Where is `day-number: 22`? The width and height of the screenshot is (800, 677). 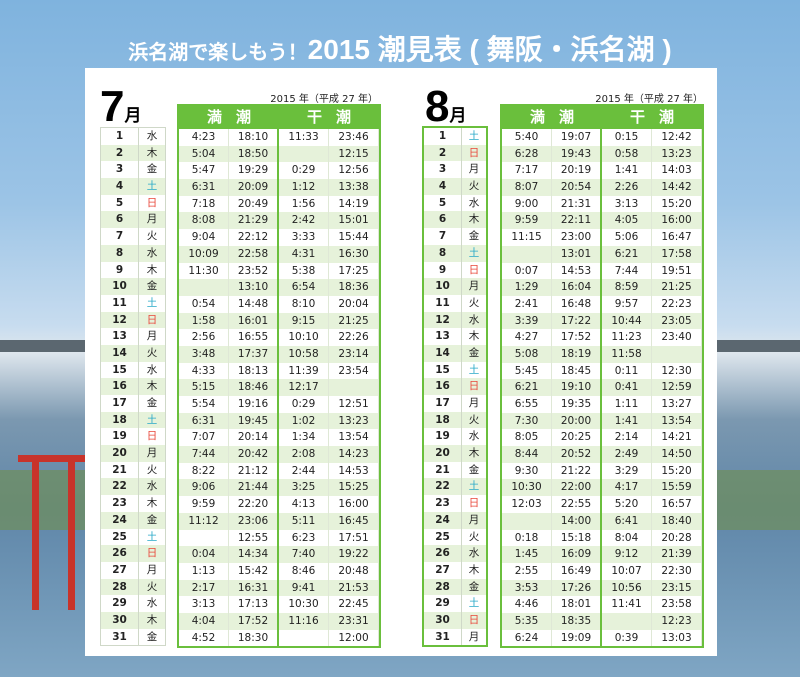
day-number: 22 is located at coordinates (120, 487).